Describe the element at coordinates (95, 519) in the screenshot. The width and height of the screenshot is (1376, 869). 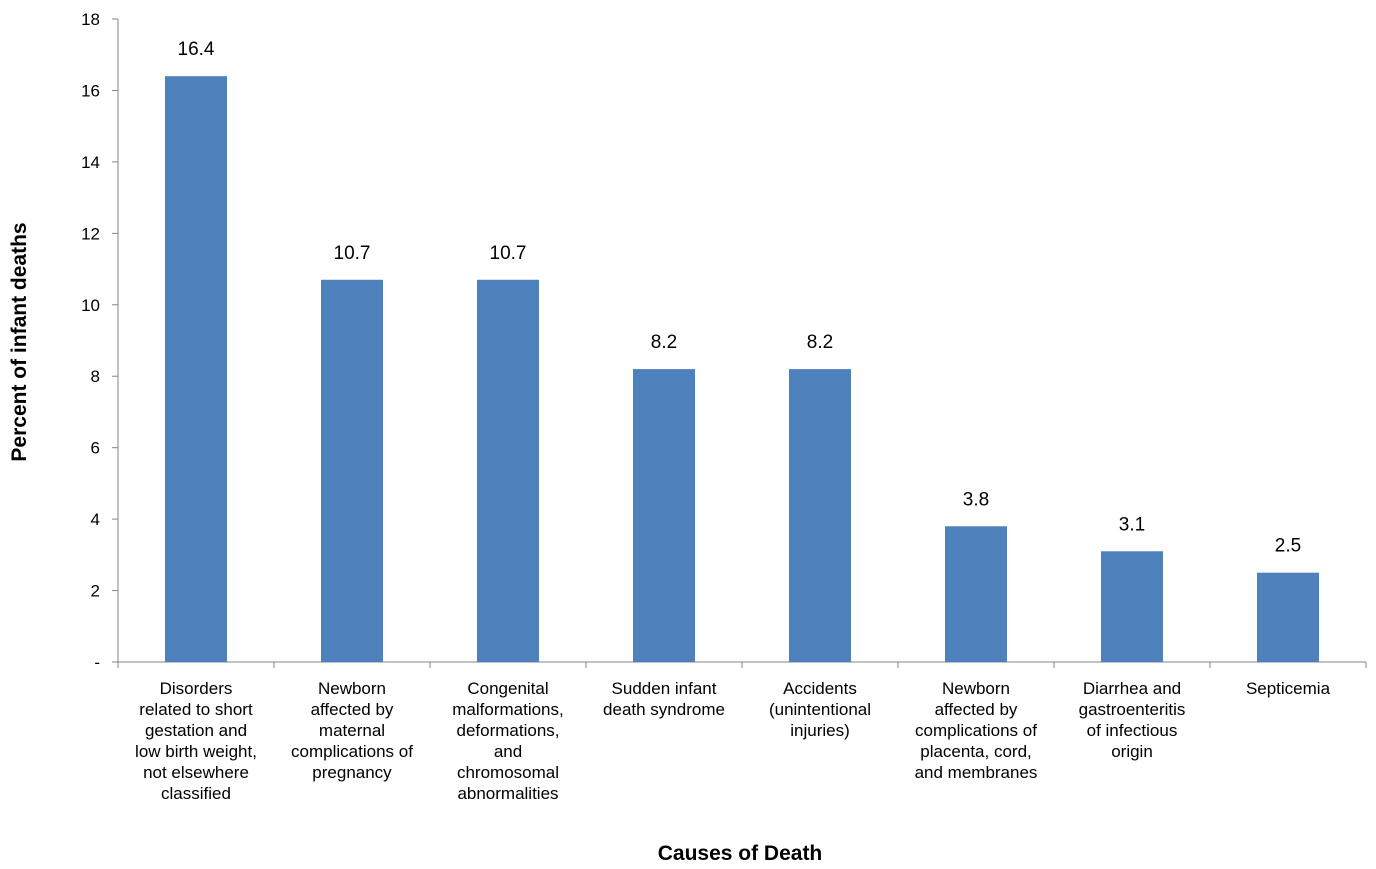
I see `y-tick-label: 4` at that location.